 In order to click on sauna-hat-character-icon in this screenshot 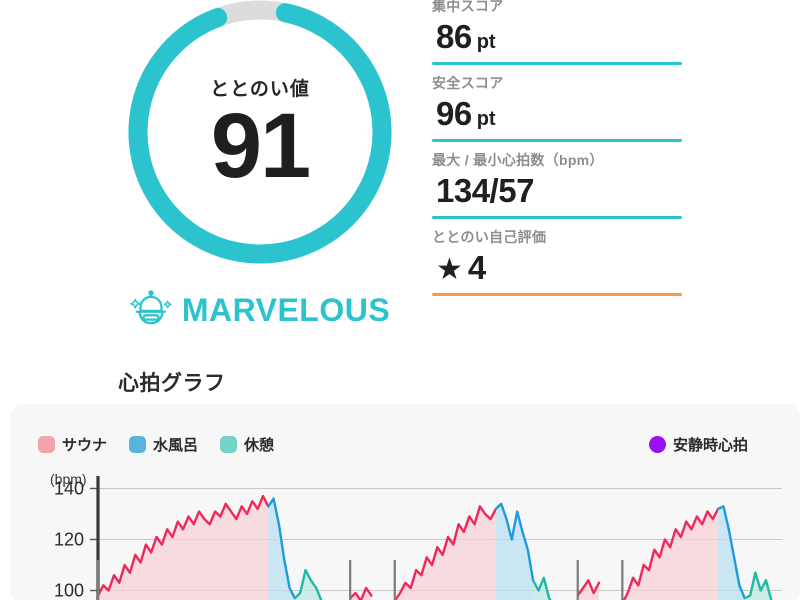, I will do `click(150, 307)`.